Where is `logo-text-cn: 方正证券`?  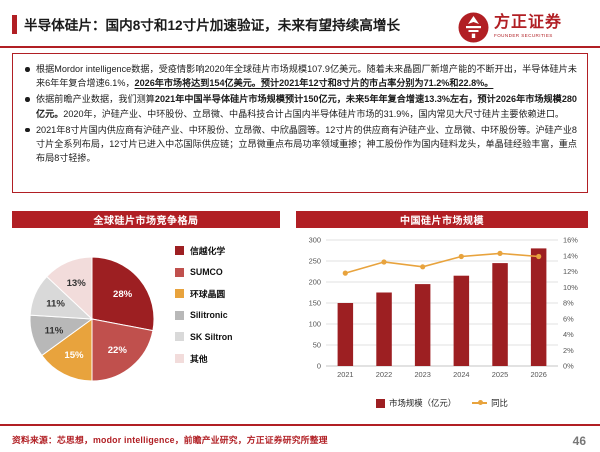 logo-text-cn: 方正证券 is located at coordinates (528, 23).